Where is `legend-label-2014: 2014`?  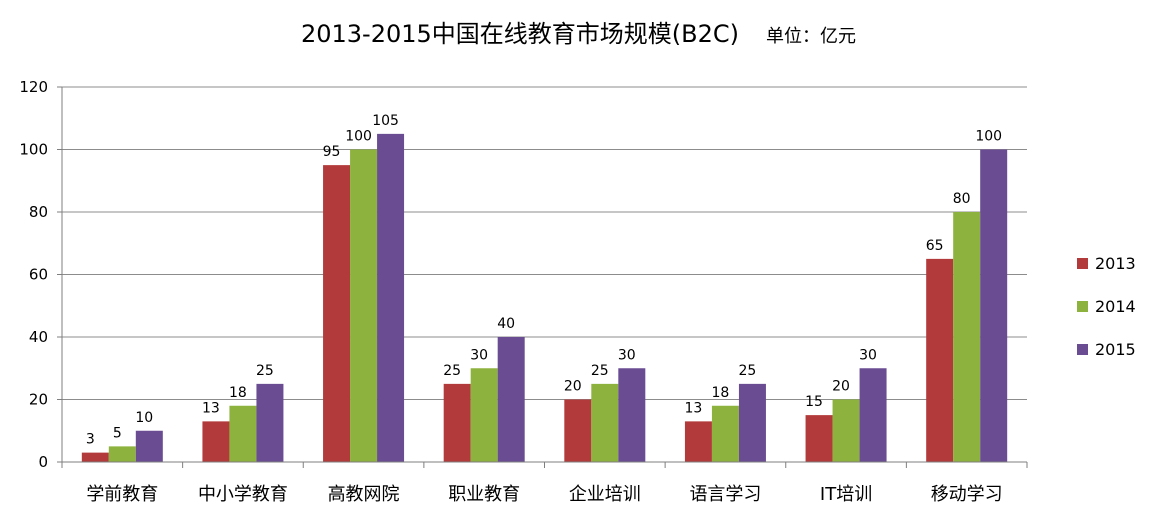
legend-label-2014: 2014 is located at coordinates (1115, 306).